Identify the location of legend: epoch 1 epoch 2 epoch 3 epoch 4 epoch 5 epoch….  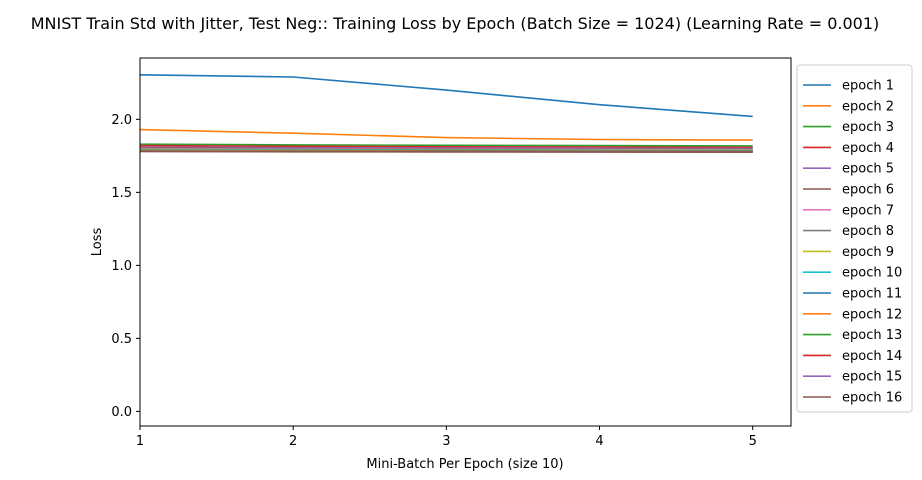
(854, 238).